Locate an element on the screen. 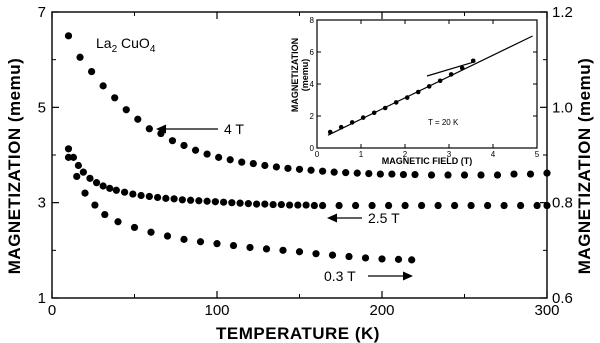 The image size is (600, 343). y-tick-label-left: 1 is located at coordinates (42, 298).